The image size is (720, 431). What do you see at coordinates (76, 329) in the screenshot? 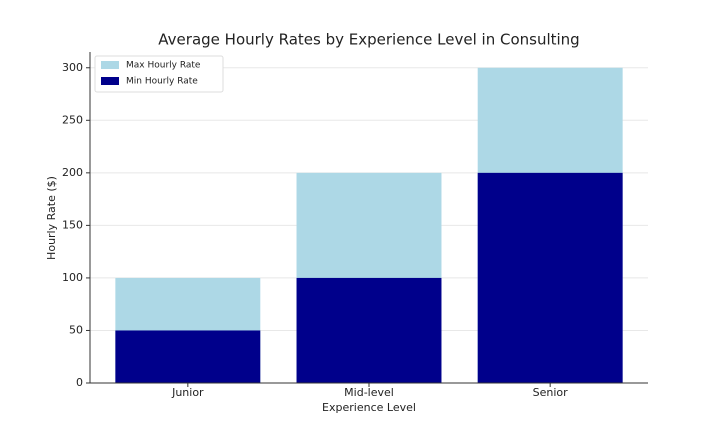
I see `y-tick-label: 50` at bounding box center [76, 329].